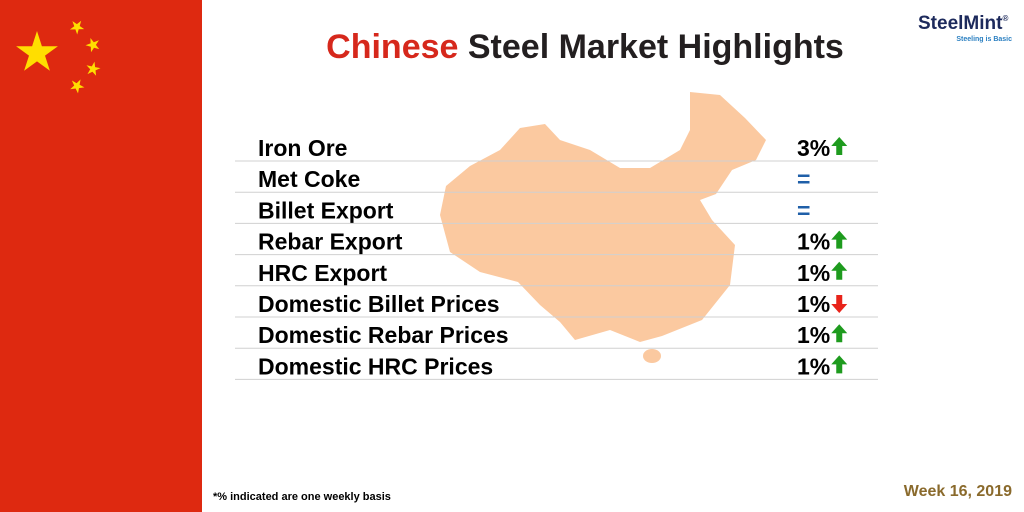 The width and height of the screenshot is (1024, 512). I want to click on logo-tagline: Steeling is Basic, so click(984, 39).